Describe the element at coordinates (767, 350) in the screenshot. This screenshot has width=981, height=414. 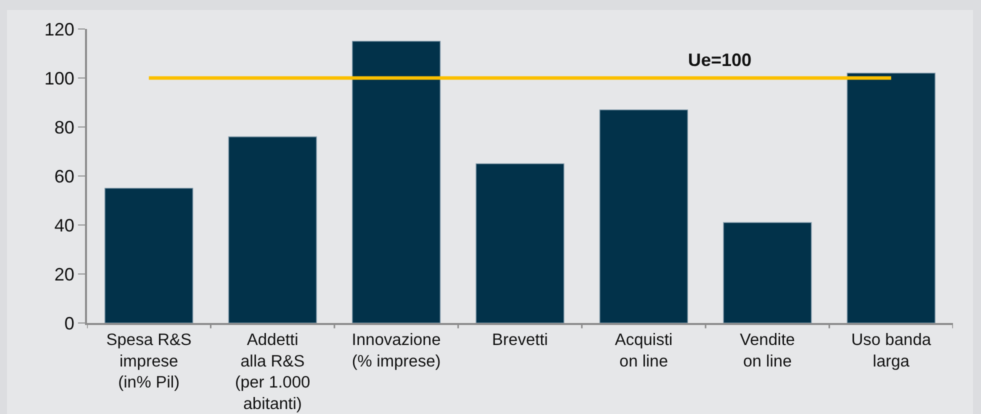
I see `x-tick-label: Vendite on line` at that location.